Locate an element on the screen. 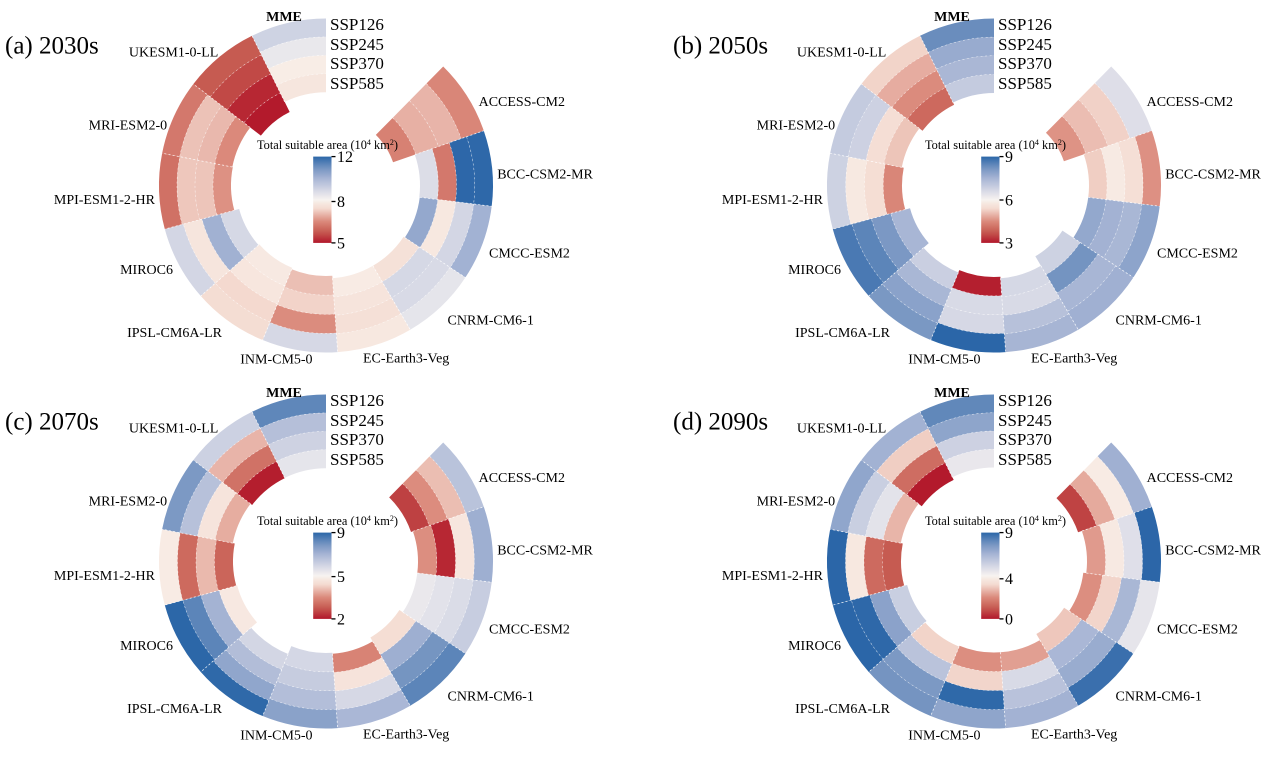 The image size is (1268, 758). svg-text: 4 is located at coordinates (1009, 579).